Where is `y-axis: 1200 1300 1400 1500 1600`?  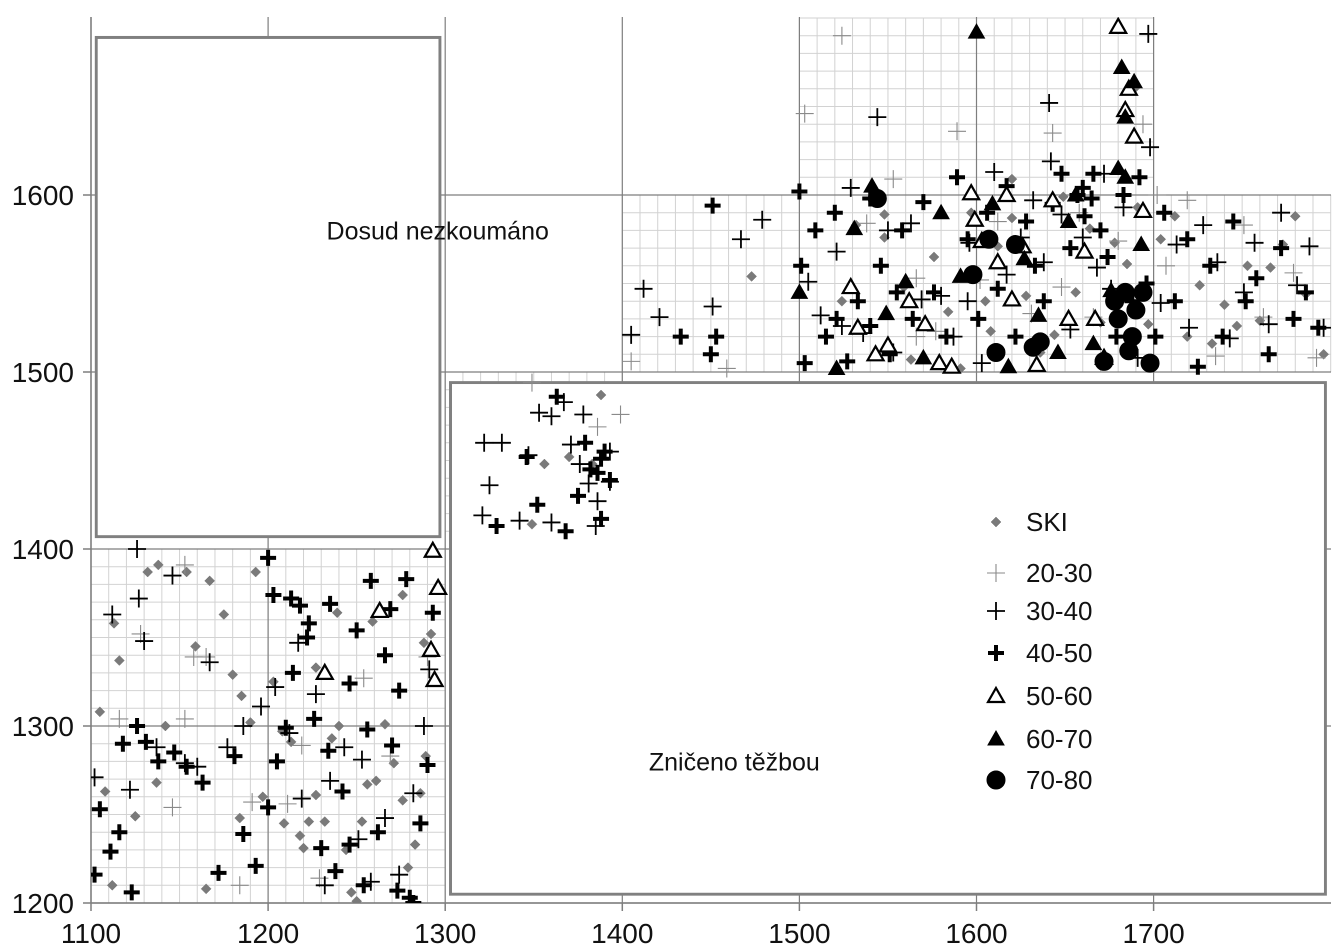 y-axis: 1200 1300 1400 1500 1600 is located at coordinates (51, 549).